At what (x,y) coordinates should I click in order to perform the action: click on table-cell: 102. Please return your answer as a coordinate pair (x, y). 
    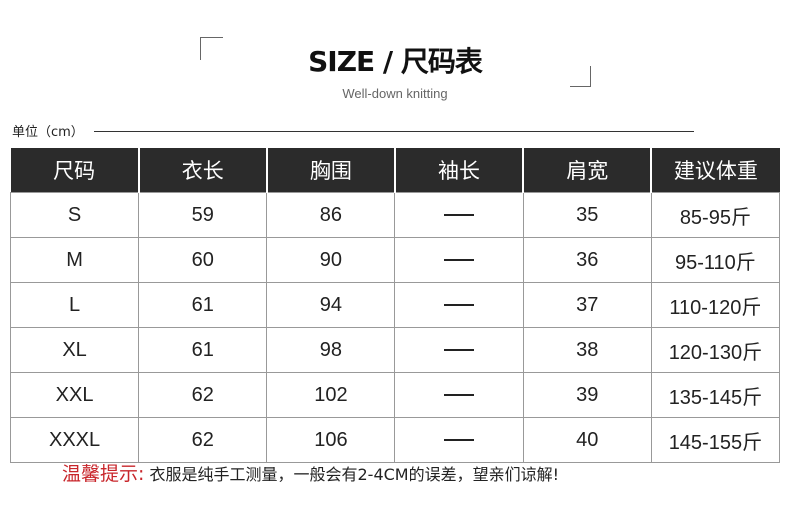
    Looking at the image, I should click on (331, 395).